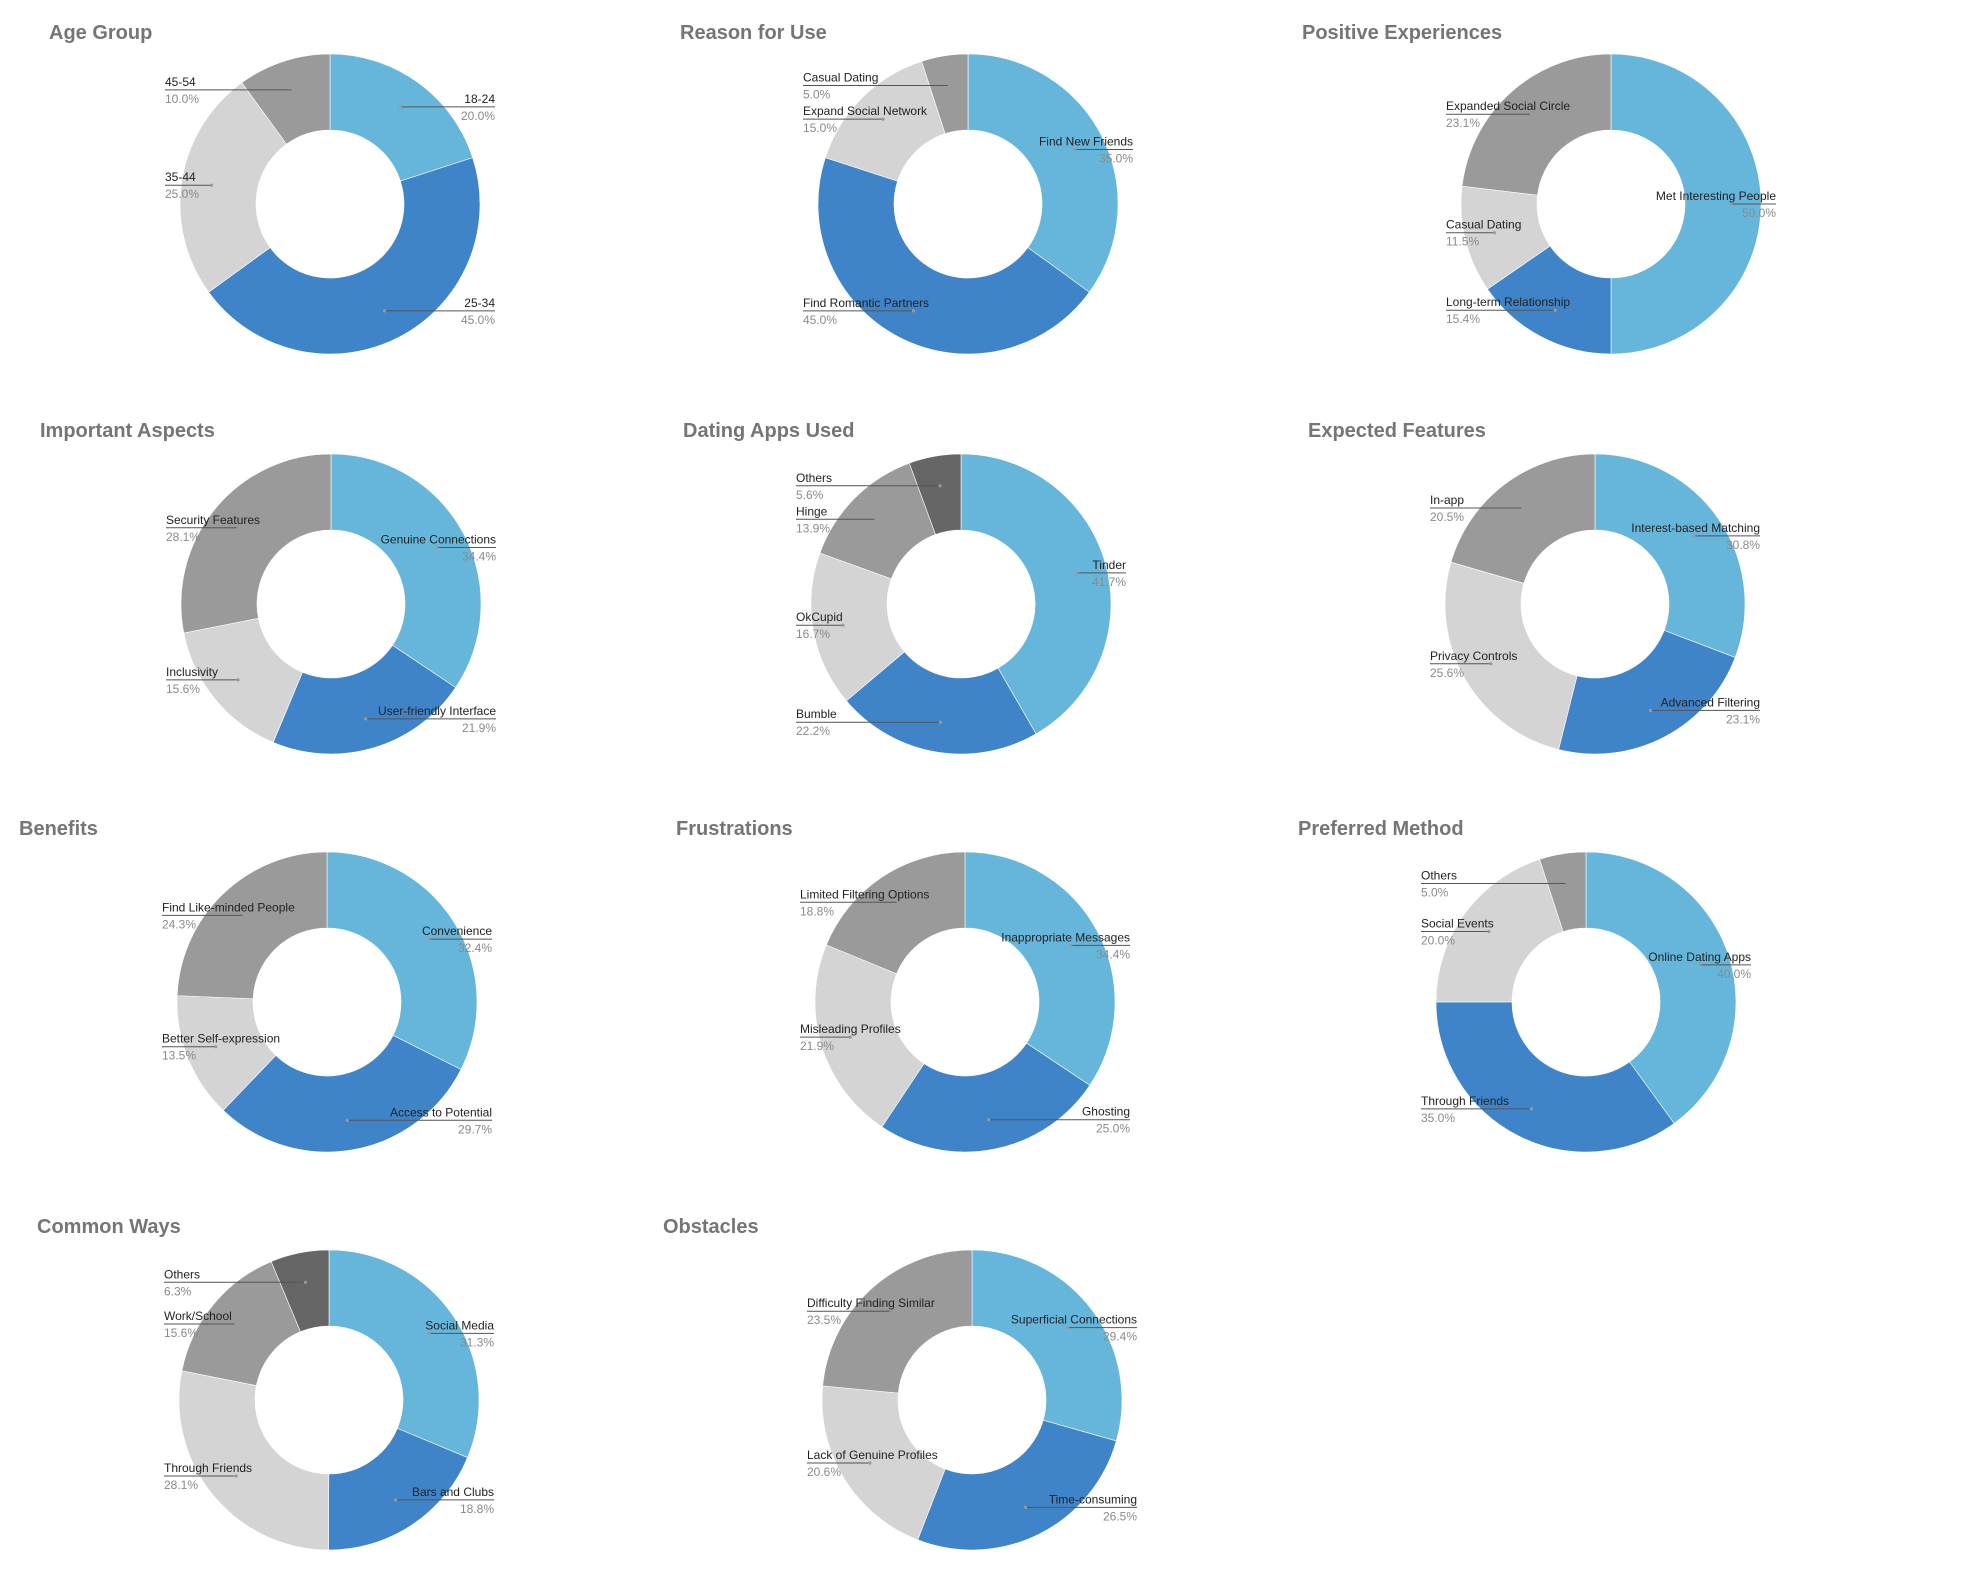  What do you see at coordinates (1710, 702) in the screenshot?
I see `slice-label: Advanced Filtering` at bounding box center [1710, 702].